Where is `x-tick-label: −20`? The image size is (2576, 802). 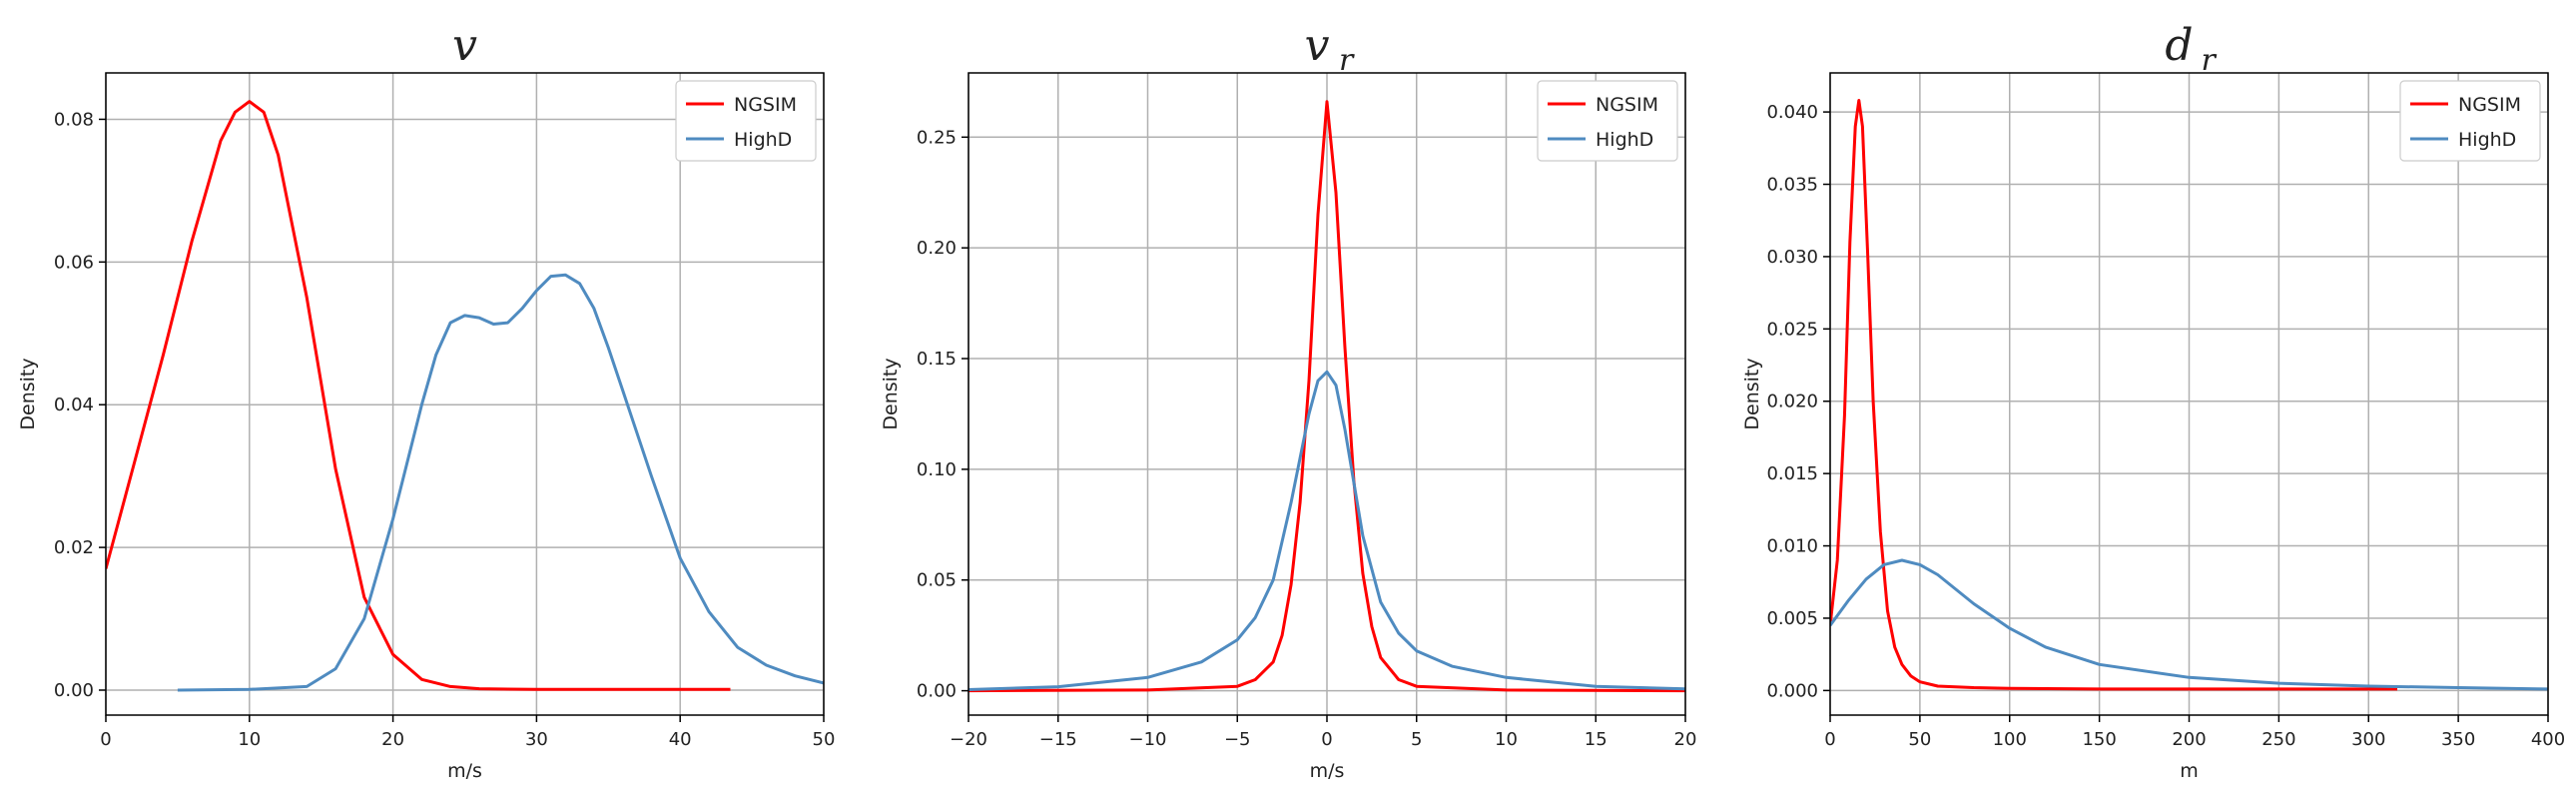
x-tick-label: −20 is located at coordinates (968, 739).